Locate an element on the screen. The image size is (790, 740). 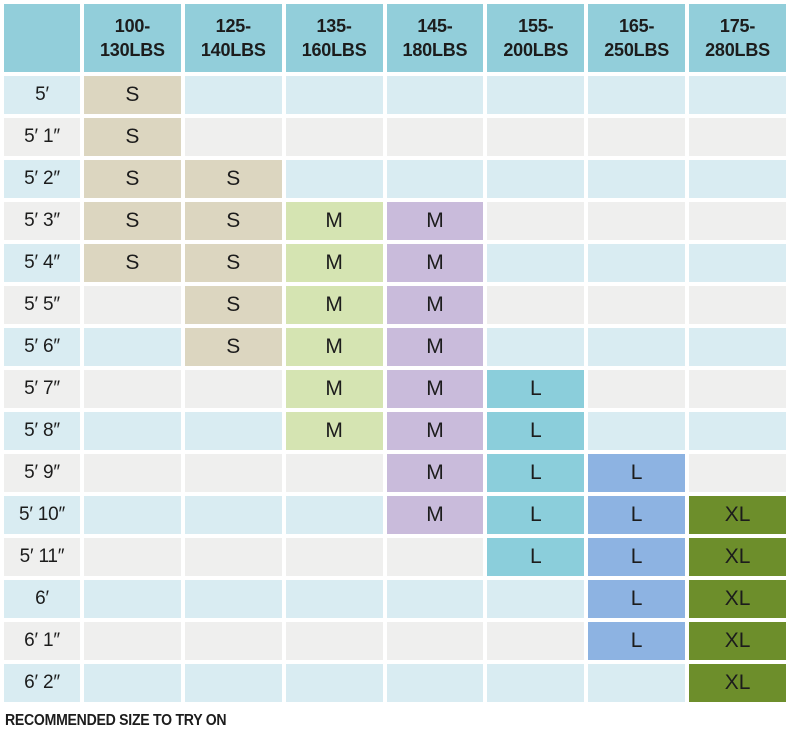
table-row: 6′ 2″ XL is located at coordinates (395, 683).